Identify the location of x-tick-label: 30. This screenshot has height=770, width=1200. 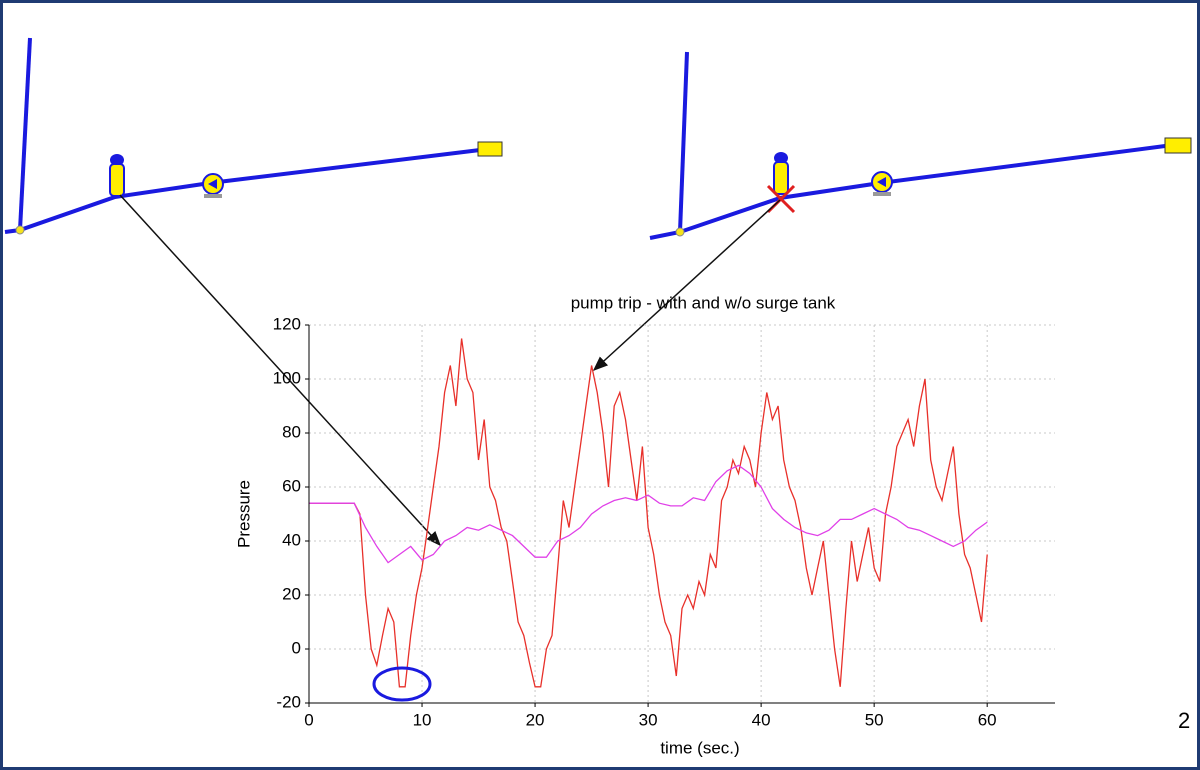
(648, 719).